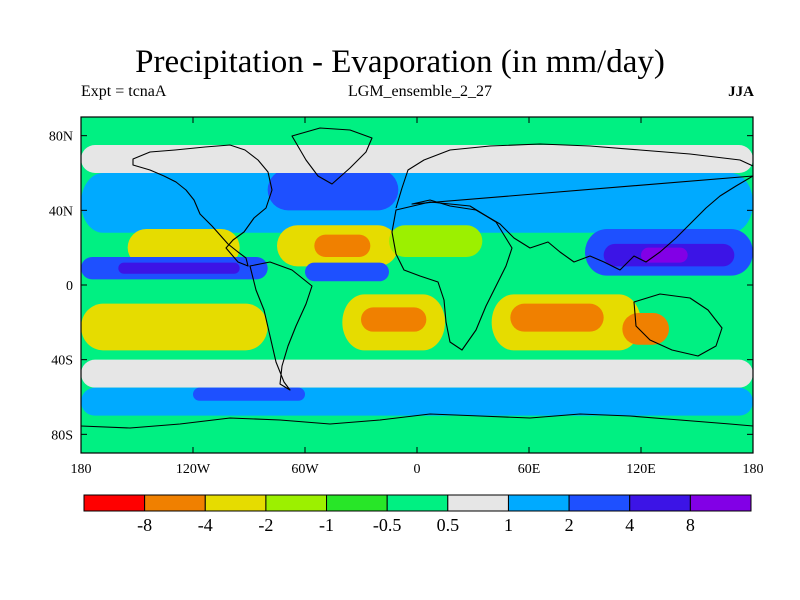  Describe the element at coordinates (400, 62) in the screenshot. I see `chart-title: Precipitation - Evaporation (in mm/day)` at that location.